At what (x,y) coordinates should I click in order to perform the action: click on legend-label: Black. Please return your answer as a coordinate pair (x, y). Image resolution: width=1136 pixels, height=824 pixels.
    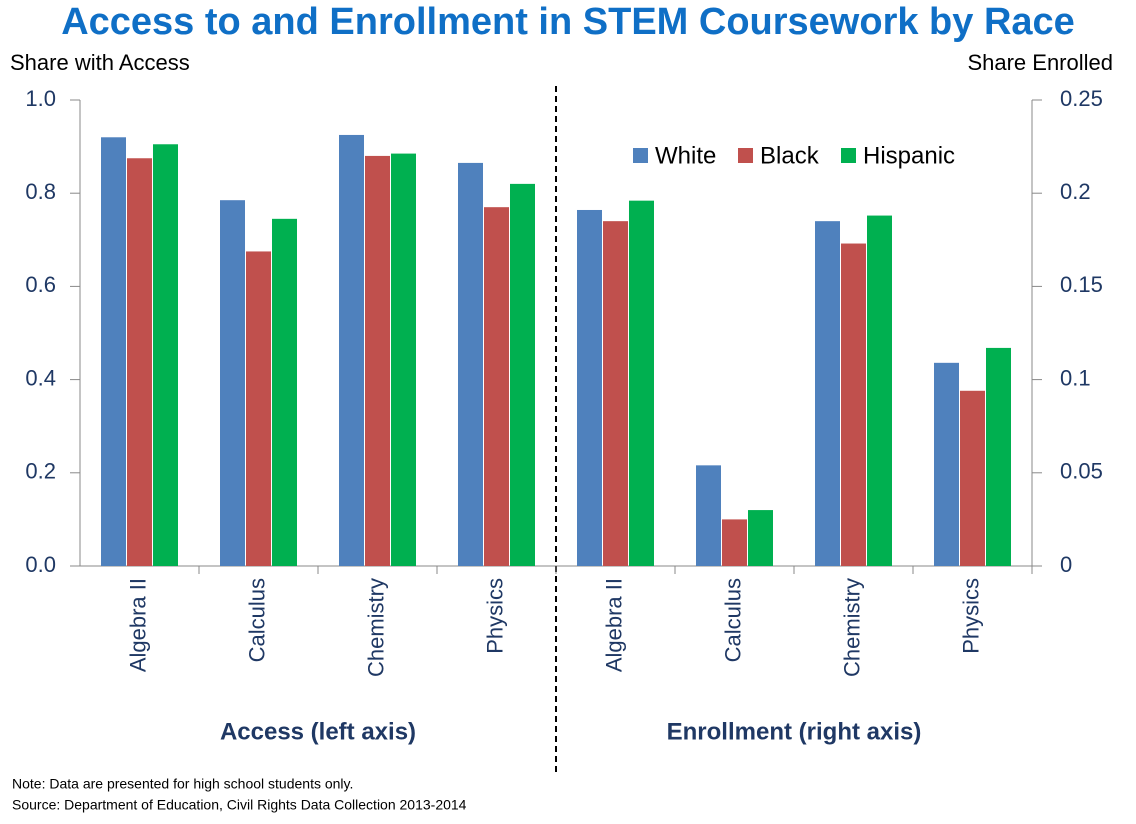
    Looking at the image, I should click on (790, 155).